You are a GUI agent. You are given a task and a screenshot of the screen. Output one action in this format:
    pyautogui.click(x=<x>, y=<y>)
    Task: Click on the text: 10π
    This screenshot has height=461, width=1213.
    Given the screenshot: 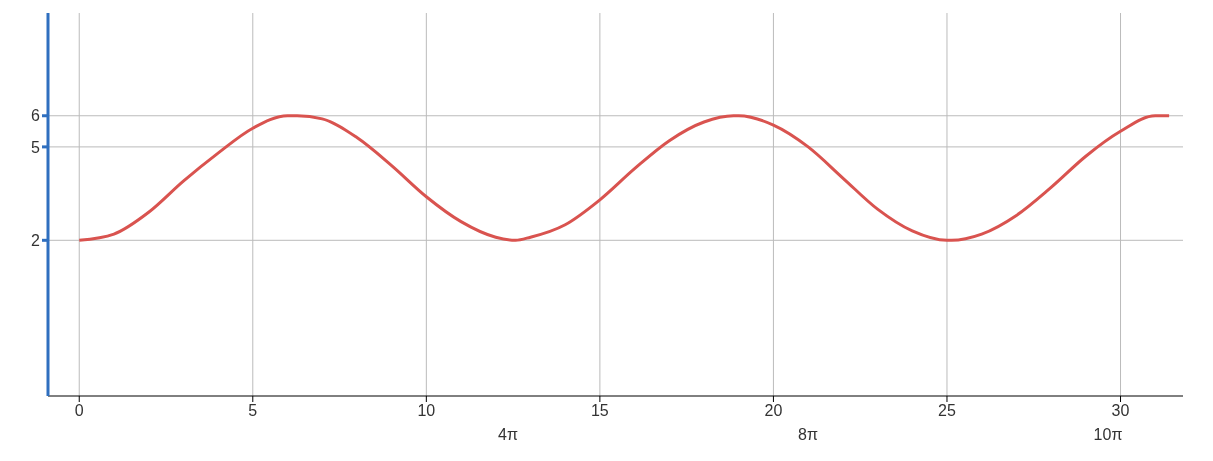 What is the action you would take?
    pyautogui.click(x=1108, y=434)
    